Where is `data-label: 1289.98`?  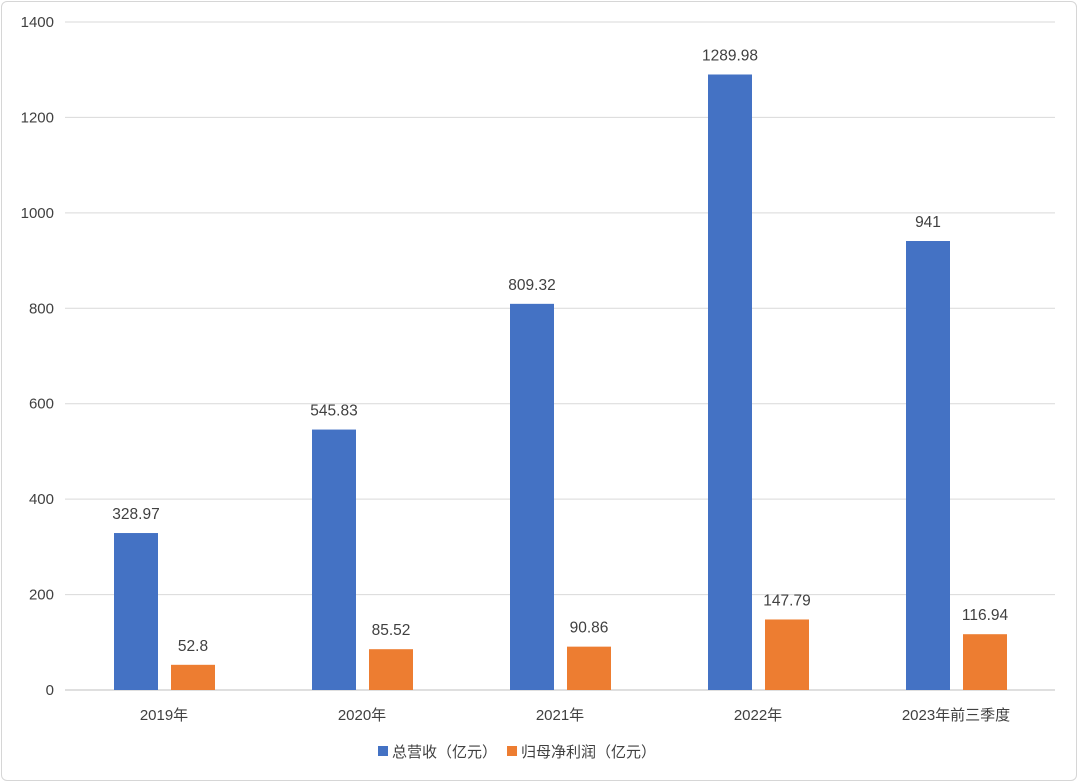 data-label: 1289.98 is located at coordinates (730, 55).